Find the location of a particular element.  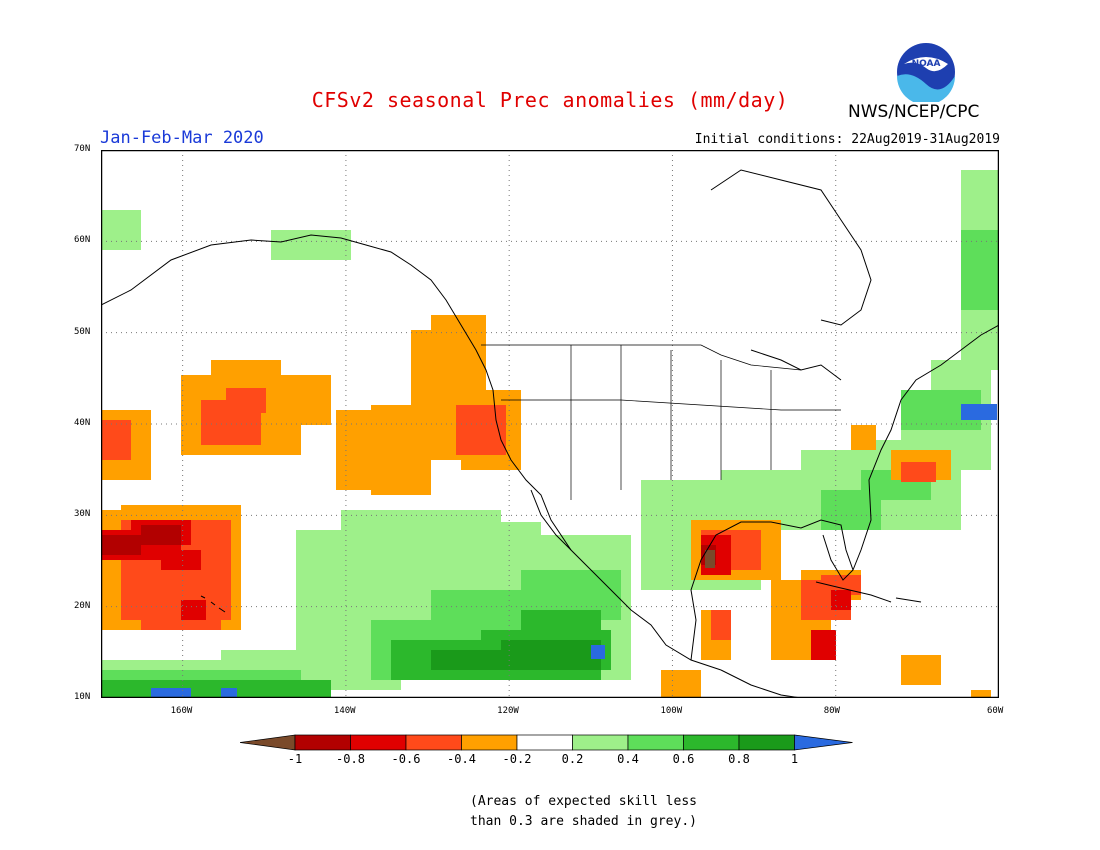

colorbar-label: 0.8 is located at coordinates (739, 759).